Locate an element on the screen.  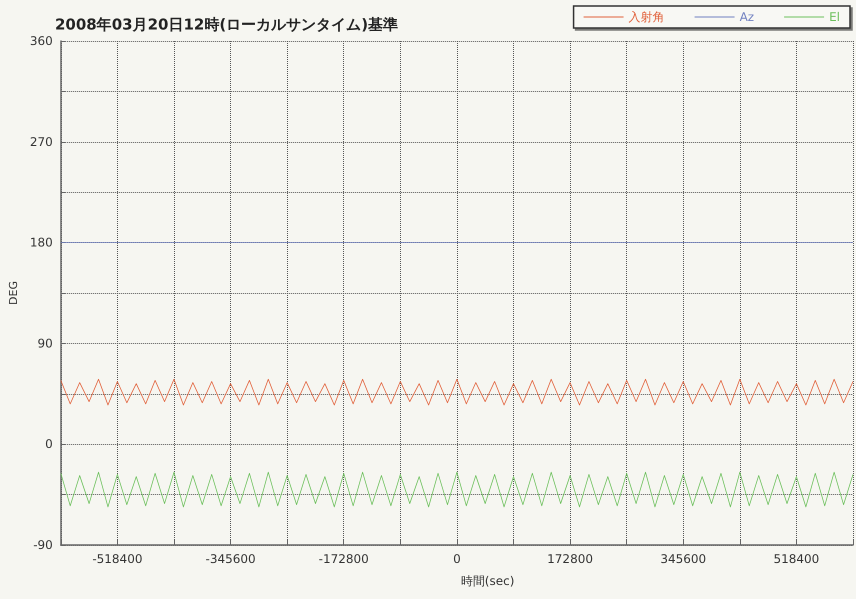
x-tick-label: -172800 is located at coordinates (343, 559).